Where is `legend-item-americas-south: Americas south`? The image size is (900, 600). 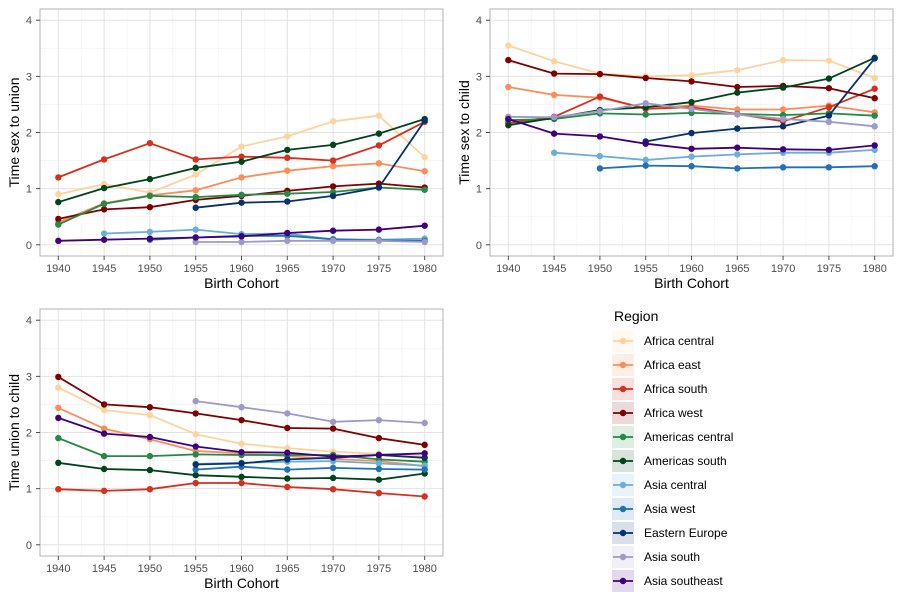 legend-item-americas-south: Americas south is located at coordinates (669, 461).